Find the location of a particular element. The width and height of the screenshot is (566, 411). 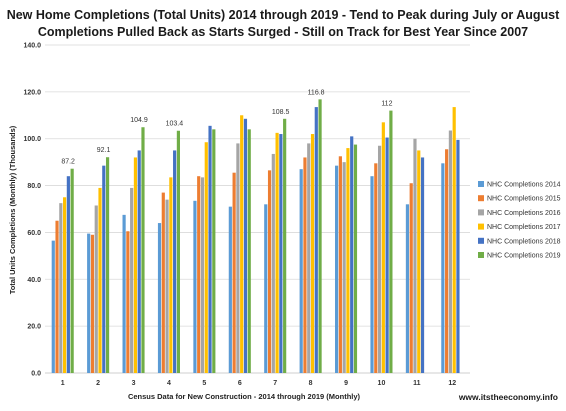

data-label: 116.8 is located at coordinates (316, 92).